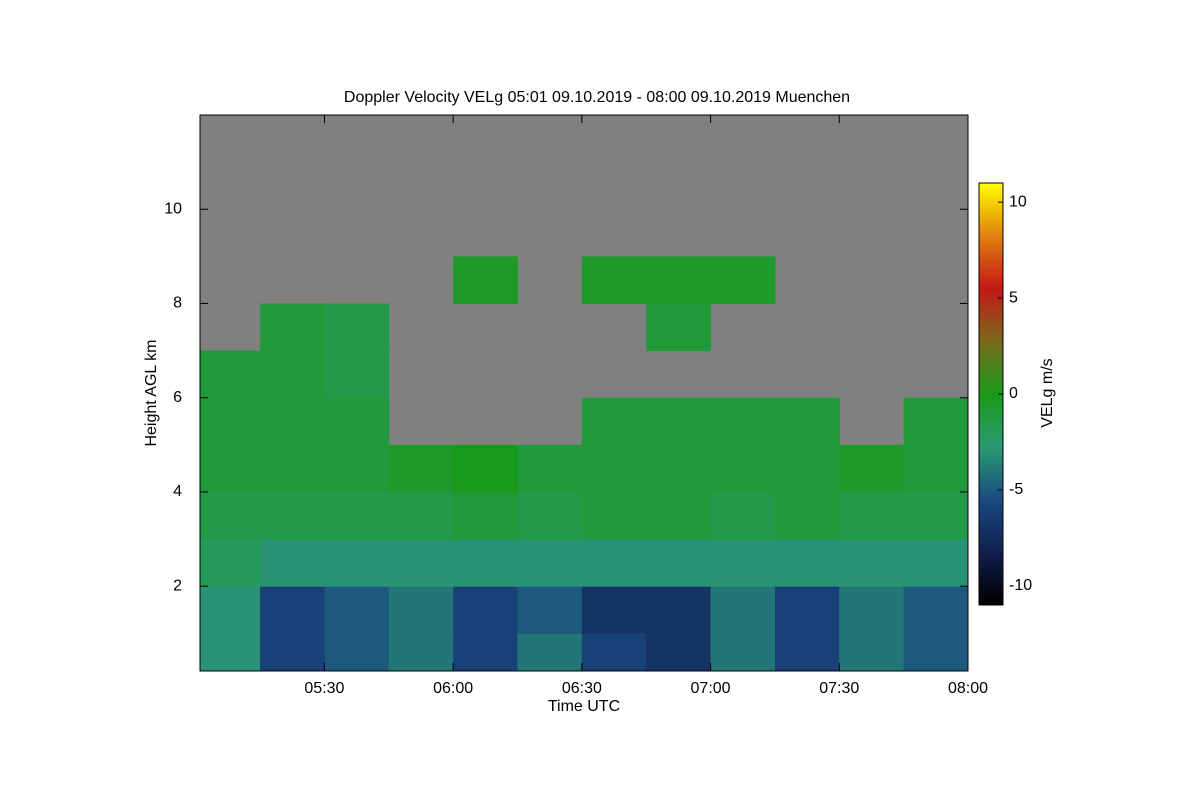  Describe the element at coordinates (839, 688) in the screenshot. I see `x-tick-label: 07:30` at that location.